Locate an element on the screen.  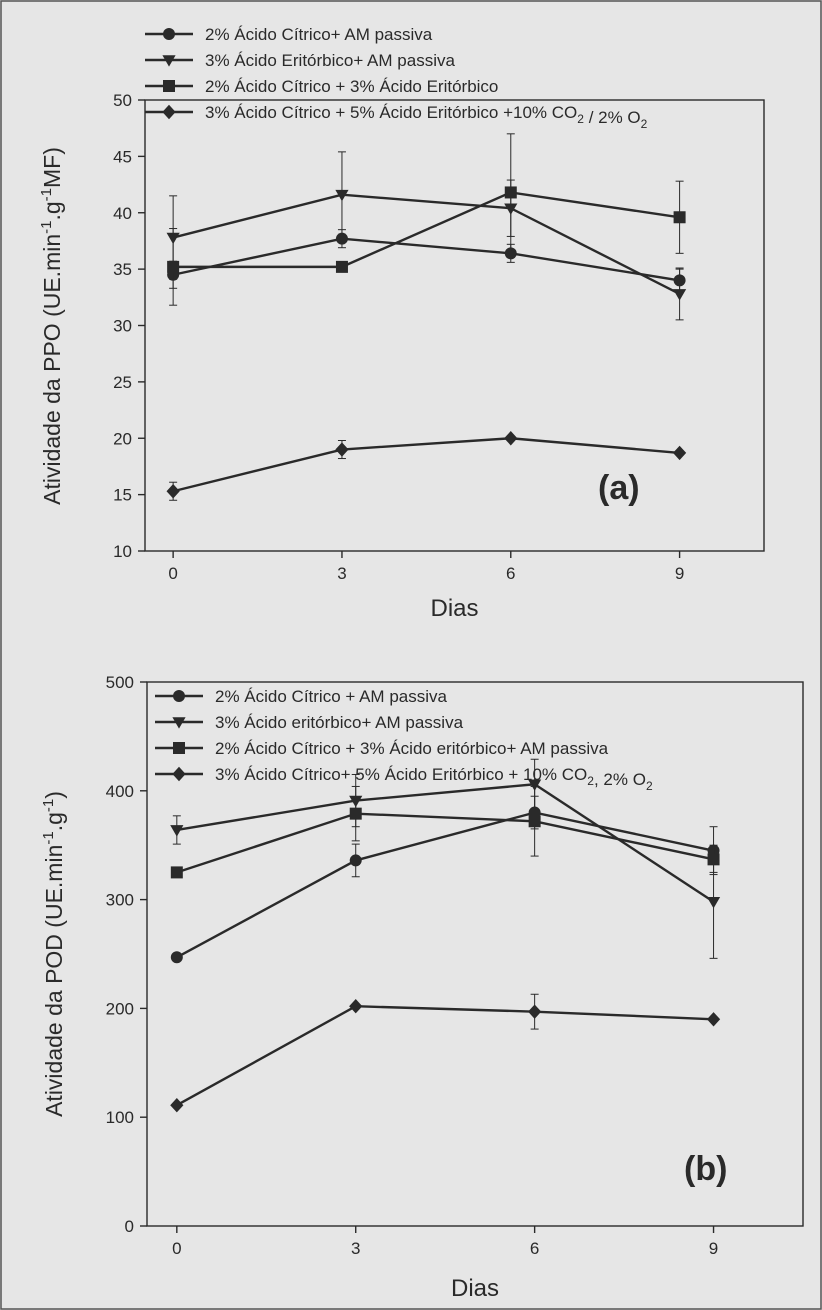
y-tick-label: 45 is located at coordinates (122, 156).